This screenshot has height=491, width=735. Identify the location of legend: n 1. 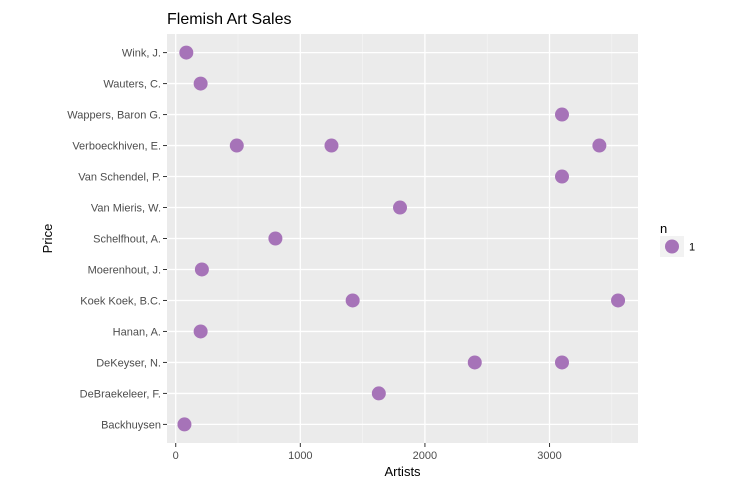
(677, 239).